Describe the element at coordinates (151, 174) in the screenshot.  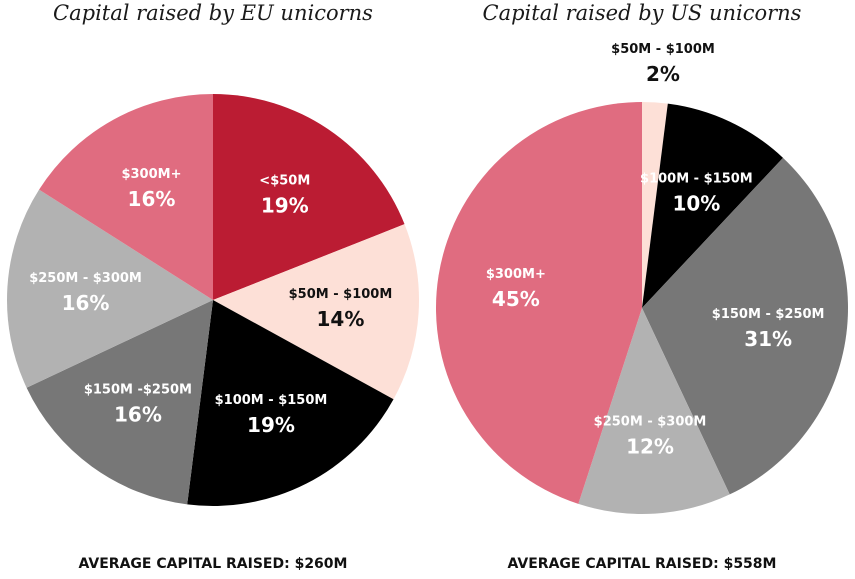
I see `eu-slice-label-300m: $300M+` at that location.